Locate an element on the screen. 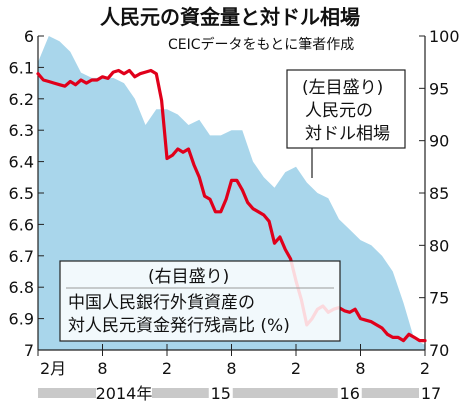  year-label: 15 is located at coordinates (221, 393).